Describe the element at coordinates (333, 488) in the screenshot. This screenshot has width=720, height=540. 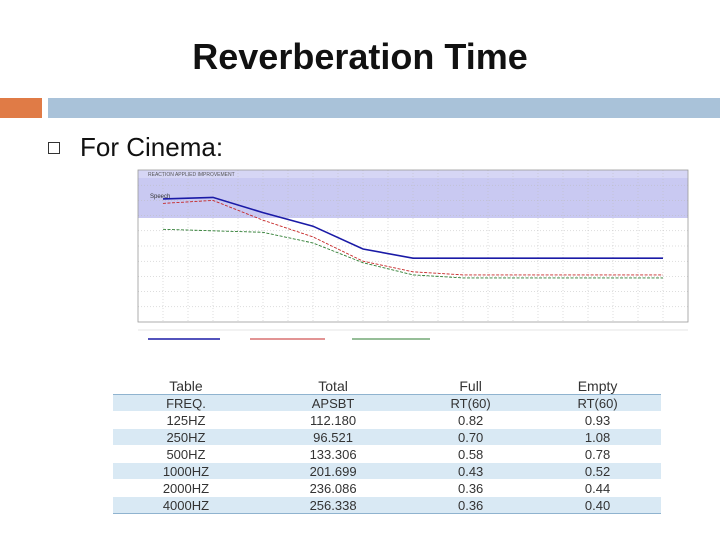
I see `table-cell: 236.086` at that location.